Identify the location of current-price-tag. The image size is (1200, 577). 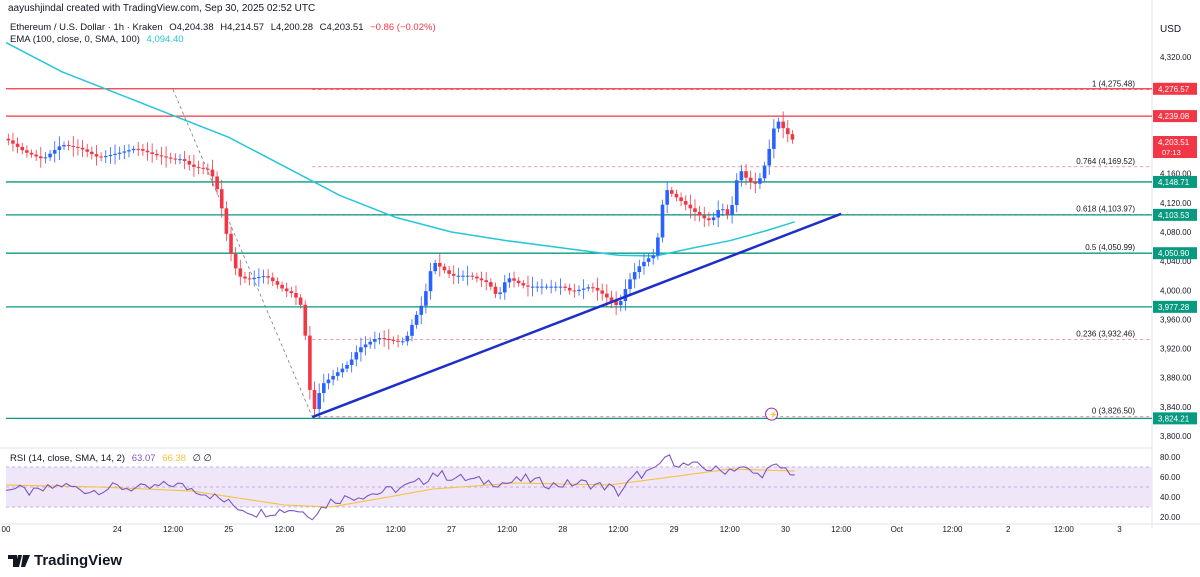
(1175, 147).